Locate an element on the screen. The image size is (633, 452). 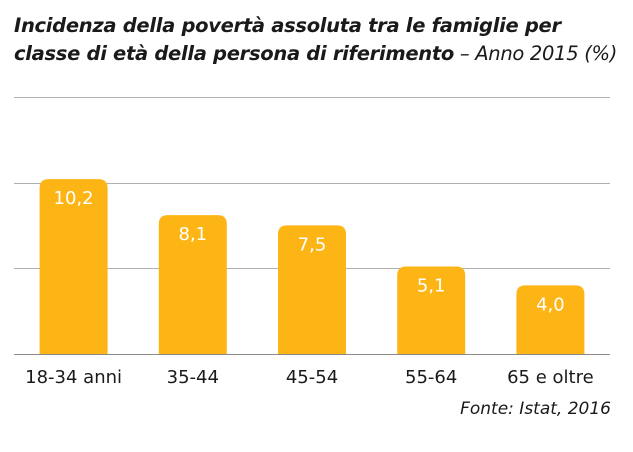
x-tick-label: 18-34 anni is located at coordinates (73, 377).